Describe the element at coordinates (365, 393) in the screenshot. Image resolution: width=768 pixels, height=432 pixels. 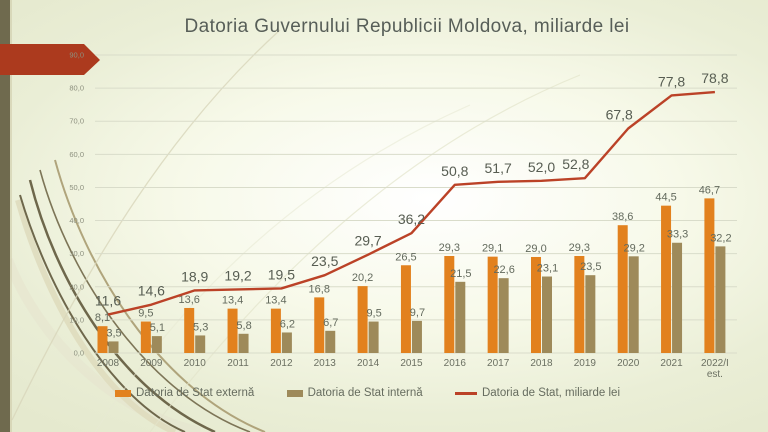
I see `legend-label-internal: Datoria de Stat internă` at that location.